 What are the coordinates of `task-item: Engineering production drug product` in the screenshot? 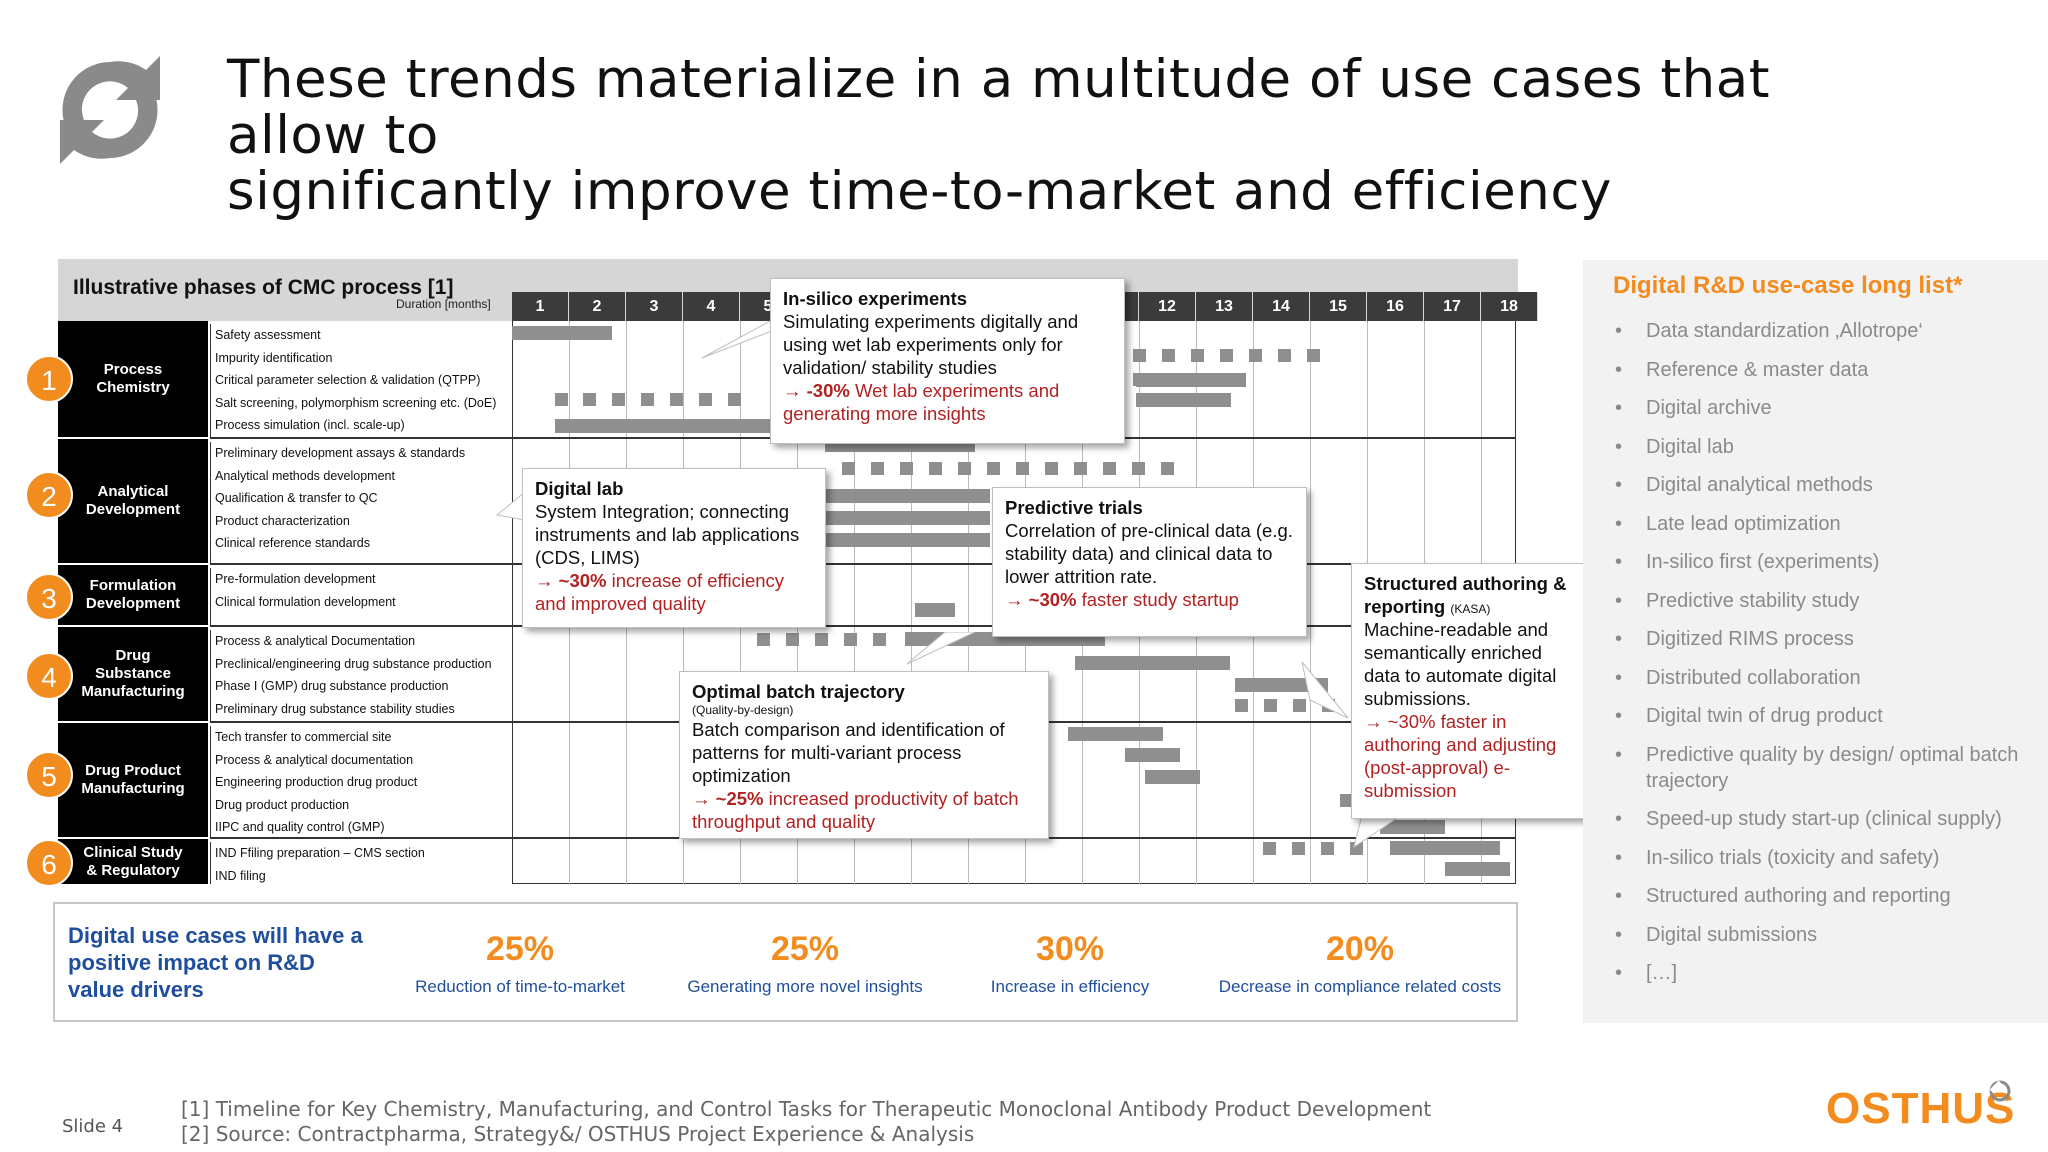 It's located at (316, 782).